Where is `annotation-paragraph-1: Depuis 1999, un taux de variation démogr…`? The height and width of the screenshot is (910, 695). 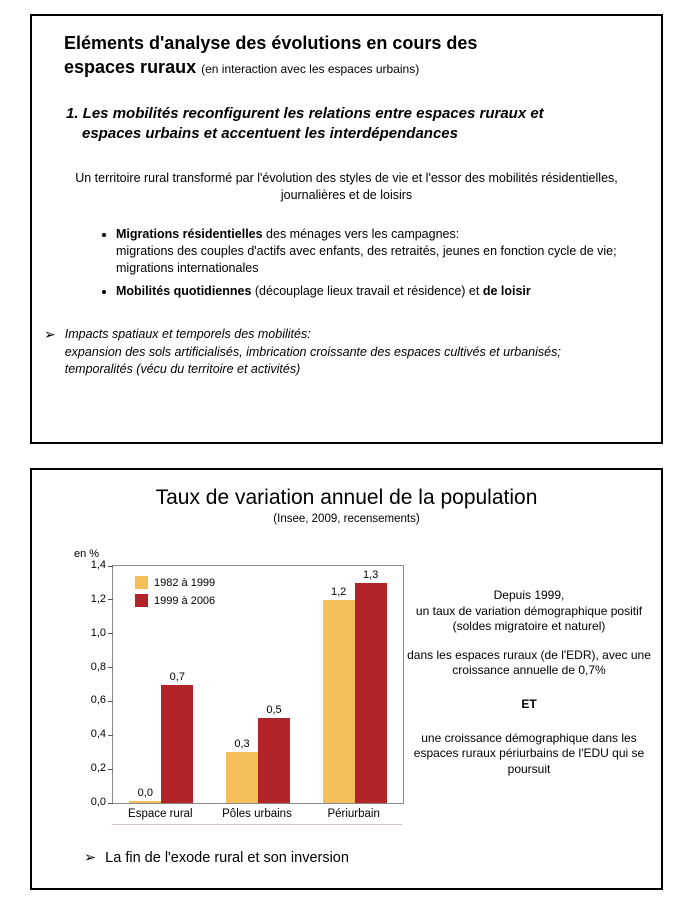
annotation-paragraph-1: Depuis 1999, un taux de variation démogr… is located at coordinates (529, 611).